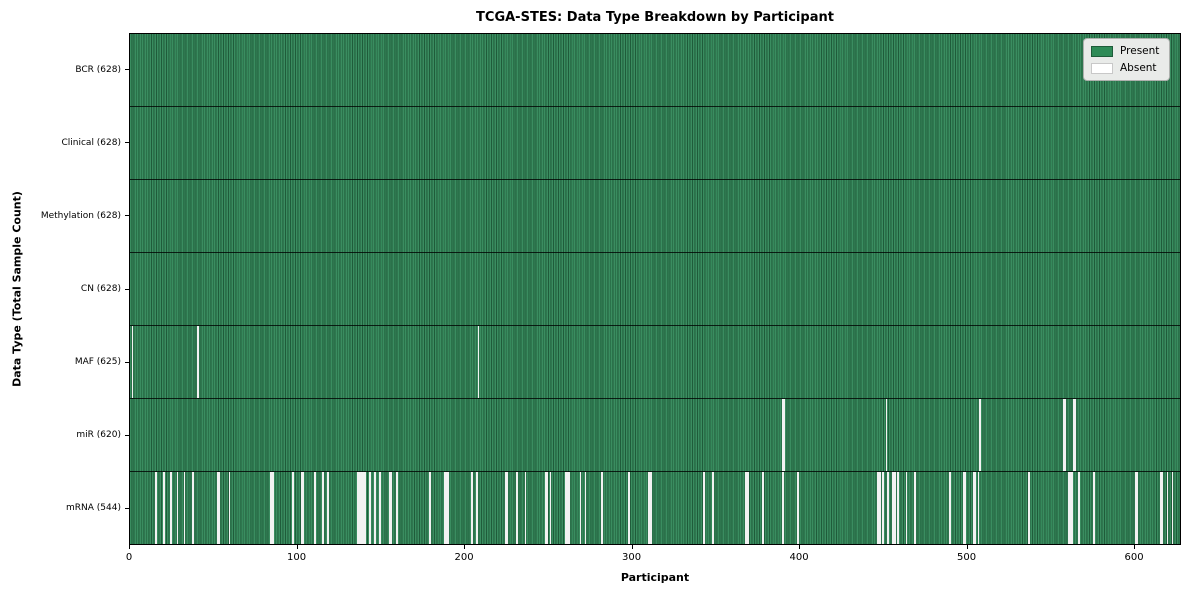 This screenshot has height=600, width=1200. Describe the element at coordinates (655, 362) in the screenshot. I see `heatmap-row-maf` at that location.